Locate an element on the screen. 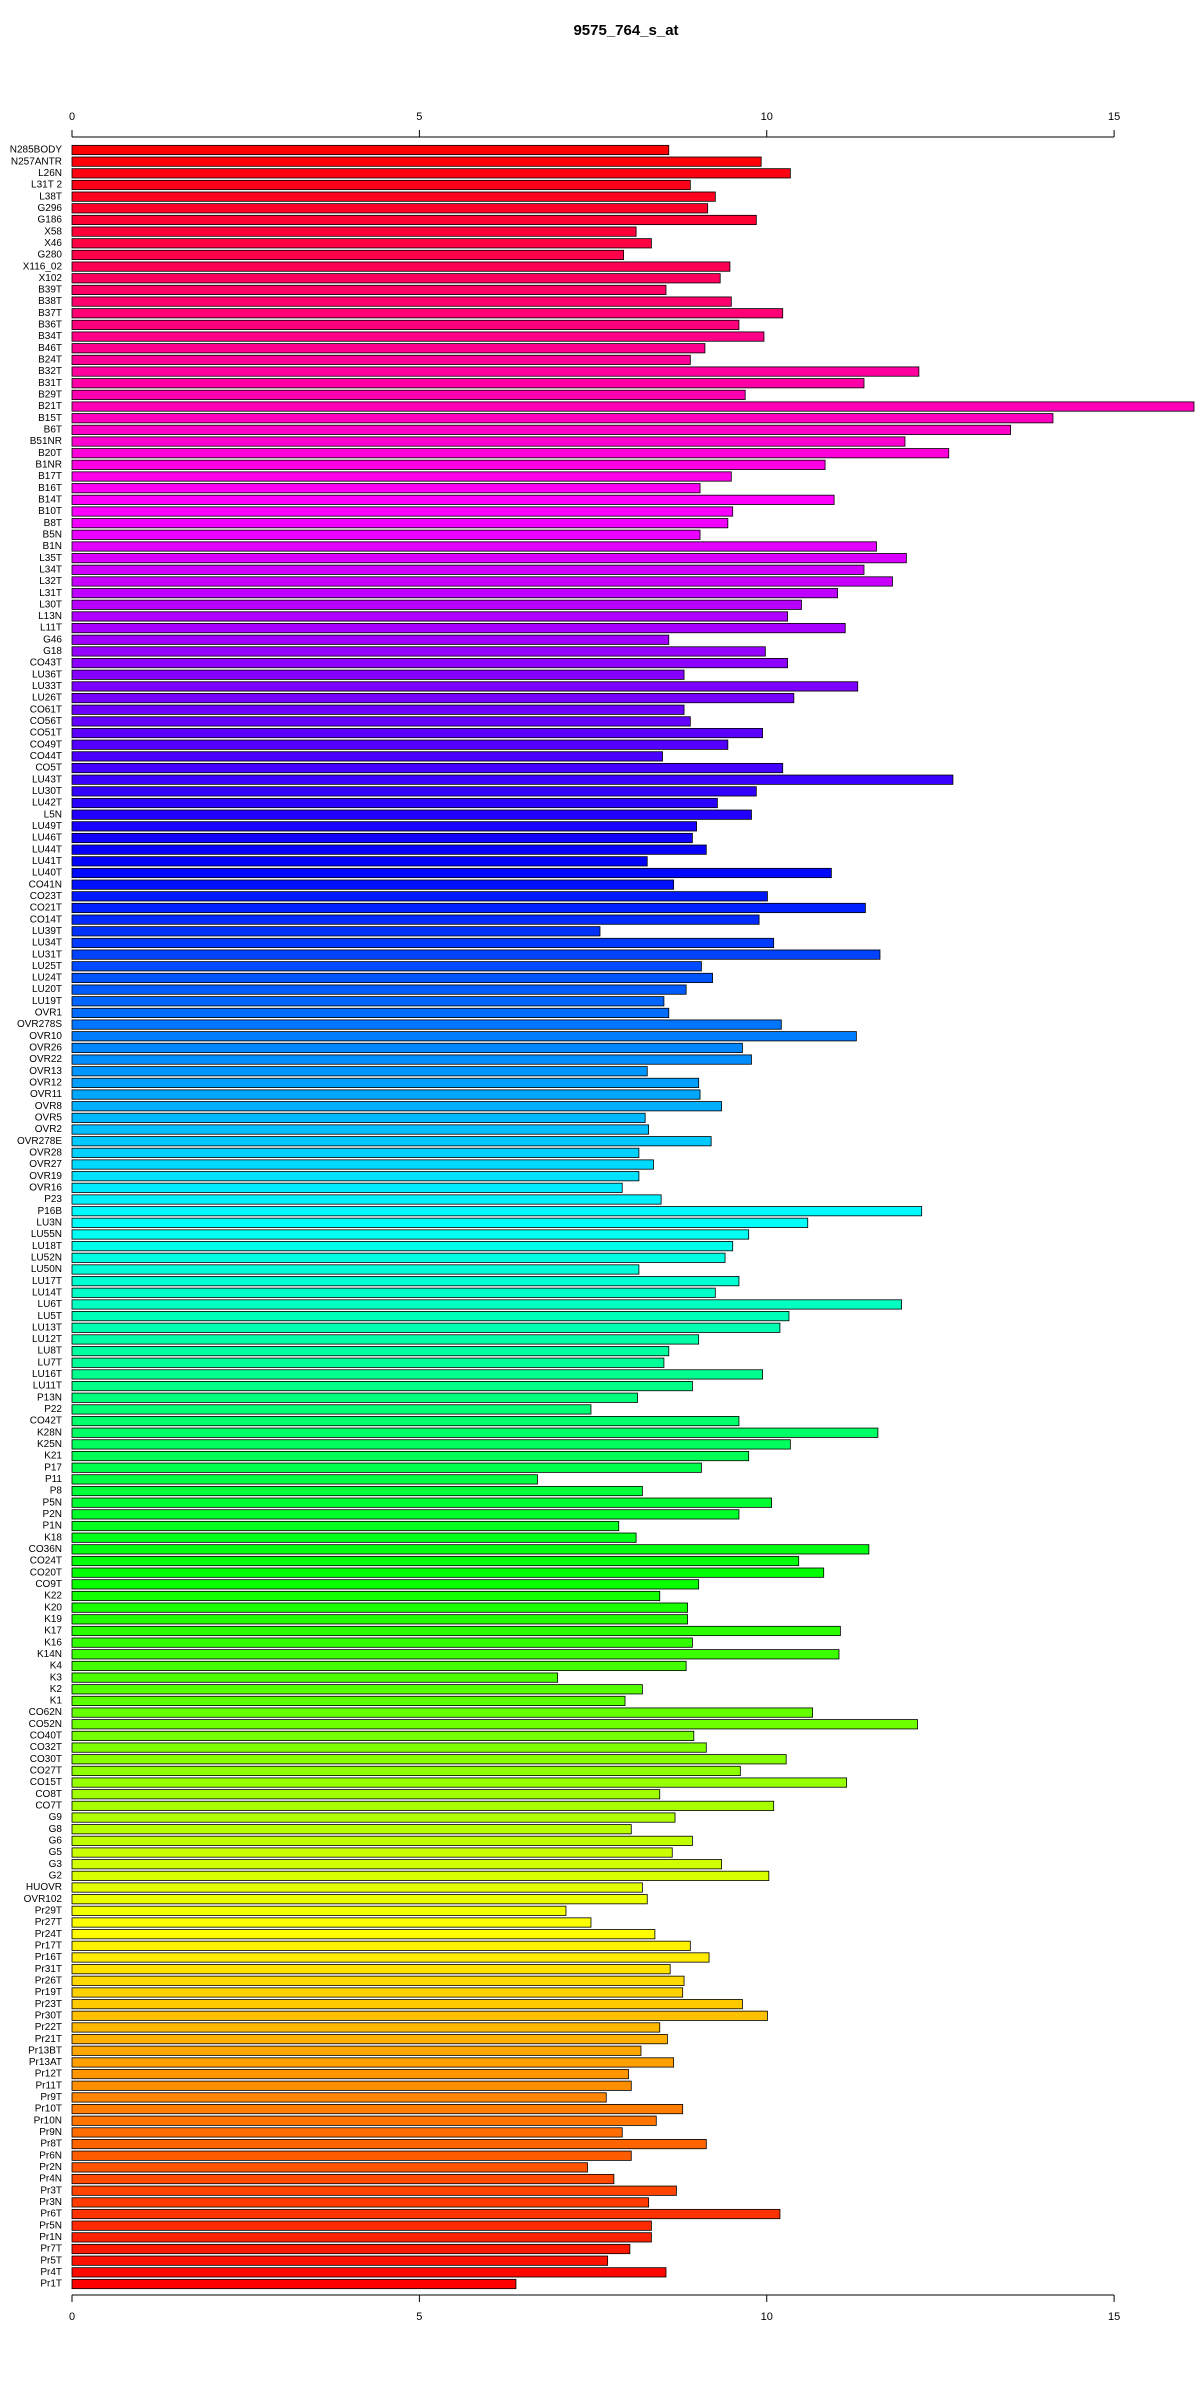 The width and height of the screenshot is (1200, 2400). y-tick-label: K3 is located at coordinates (56, 1677).